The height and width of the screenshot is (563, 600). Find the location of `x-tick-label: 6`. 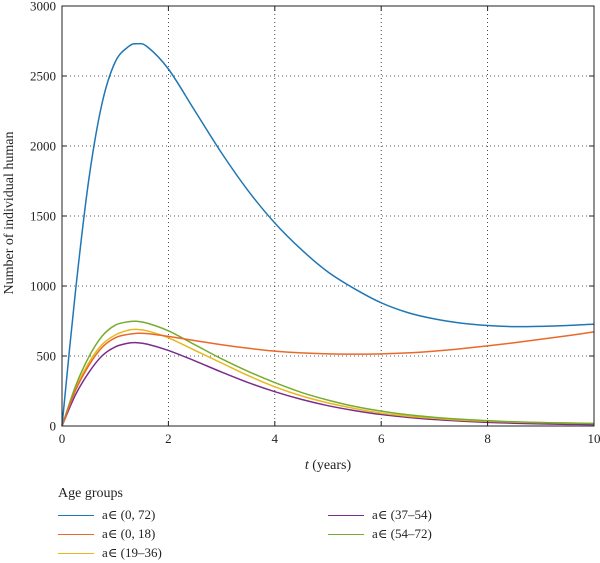

x-tick-label: 6 is located at coordinates (381, 438).